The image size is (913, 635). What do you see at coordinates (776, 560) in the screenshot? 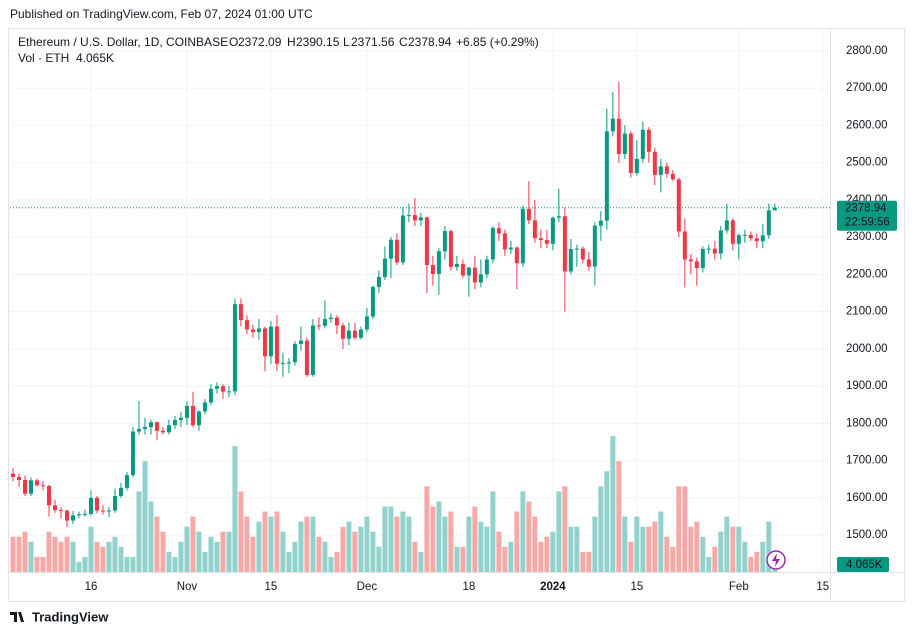
I see `alert-icon` at bounding box center [776, 560].